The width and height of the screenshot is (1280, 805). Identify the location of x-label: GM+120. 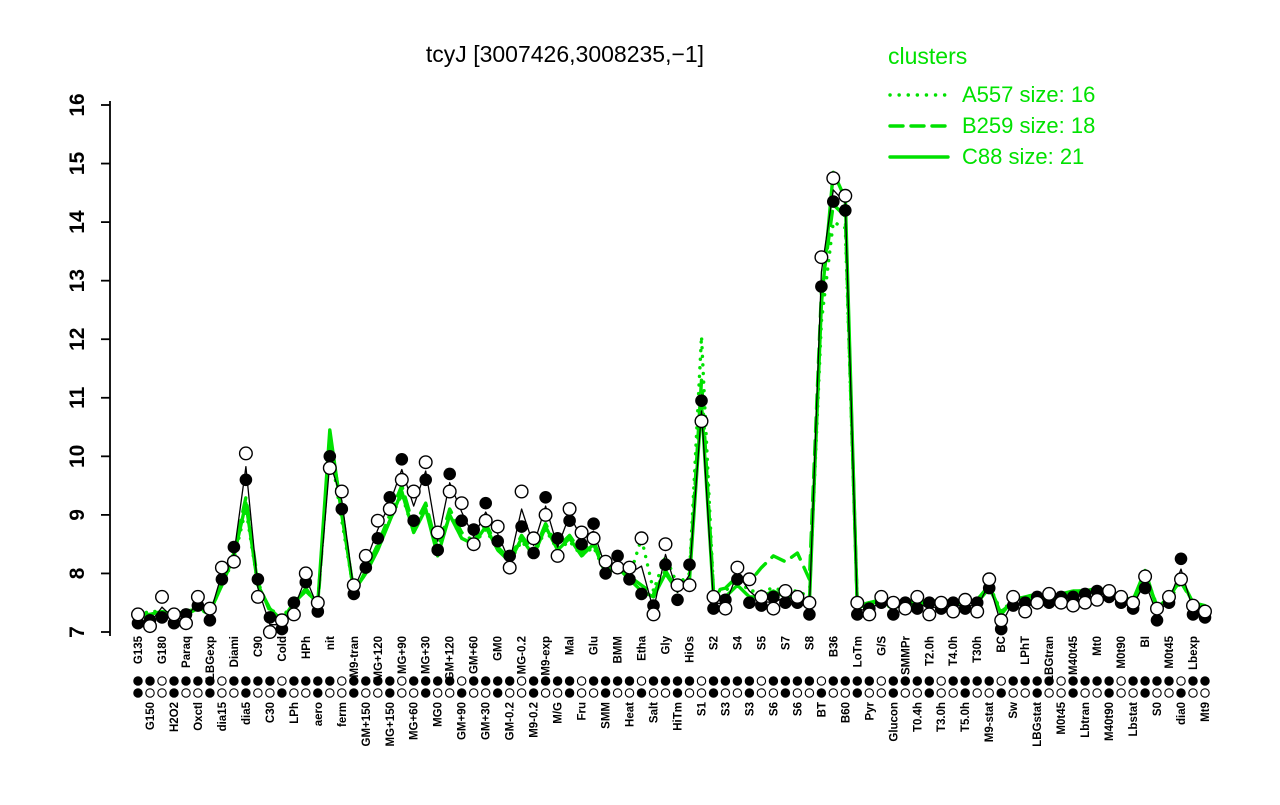
(451, 658).